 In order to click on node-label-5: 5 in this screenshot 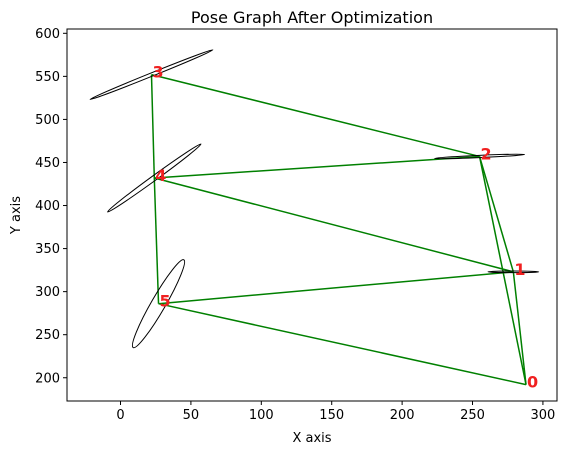, I will do `click(165, 301)`.